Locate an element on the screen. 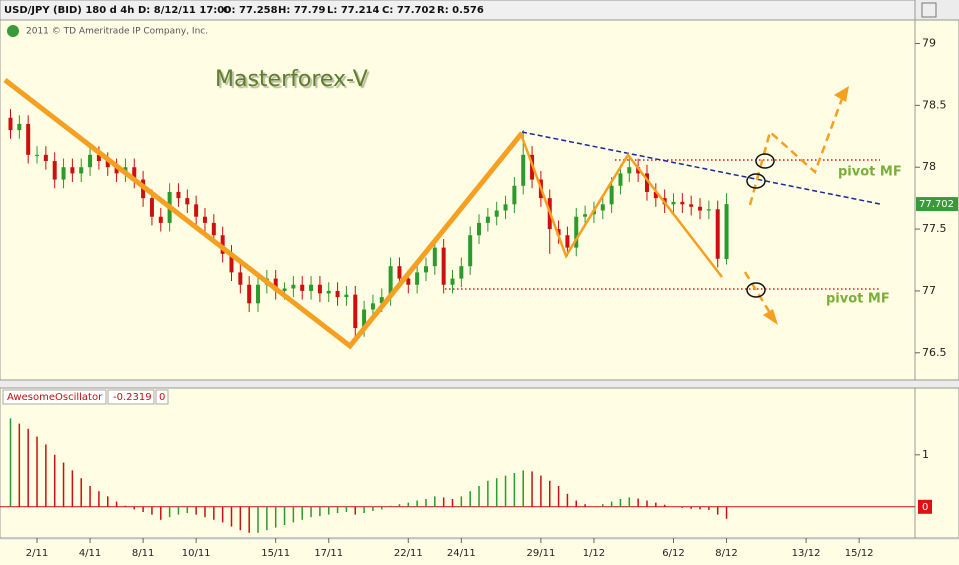 Image resolution: width=959 pixels, height=565 pixels. zero-tag is located at coordinates (925, 506).